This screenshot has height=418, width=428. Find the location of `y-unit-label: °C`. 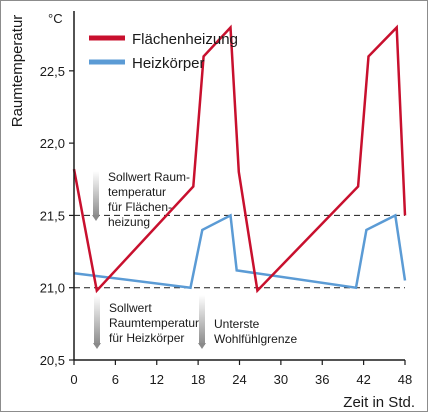

y-unit-label: °C is located at coordinates (55, 18).